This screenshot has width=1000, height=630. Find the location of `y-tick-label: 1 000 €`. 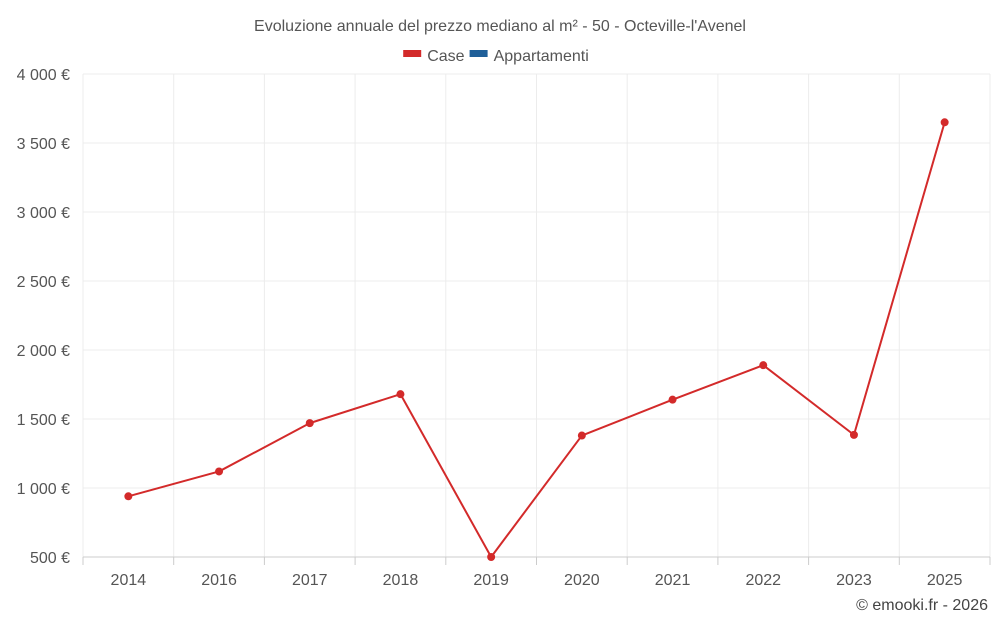

y-tick-label: 1 000 € is located at coordinates (43, 489).